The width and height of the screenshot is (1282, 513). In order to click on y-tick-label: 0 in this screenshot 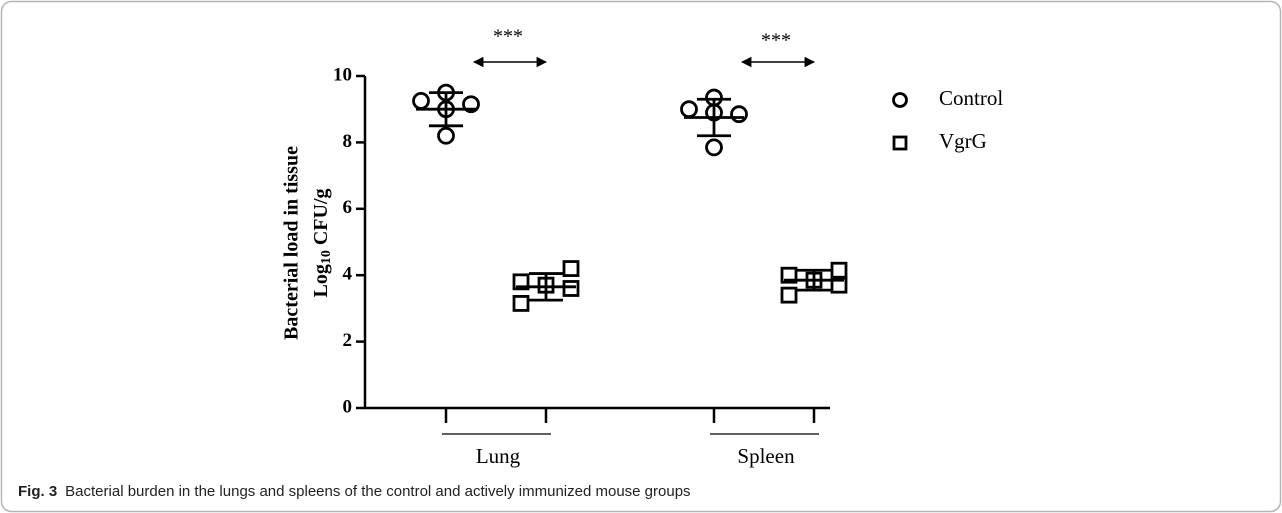, I will do `click(348, 406)`.